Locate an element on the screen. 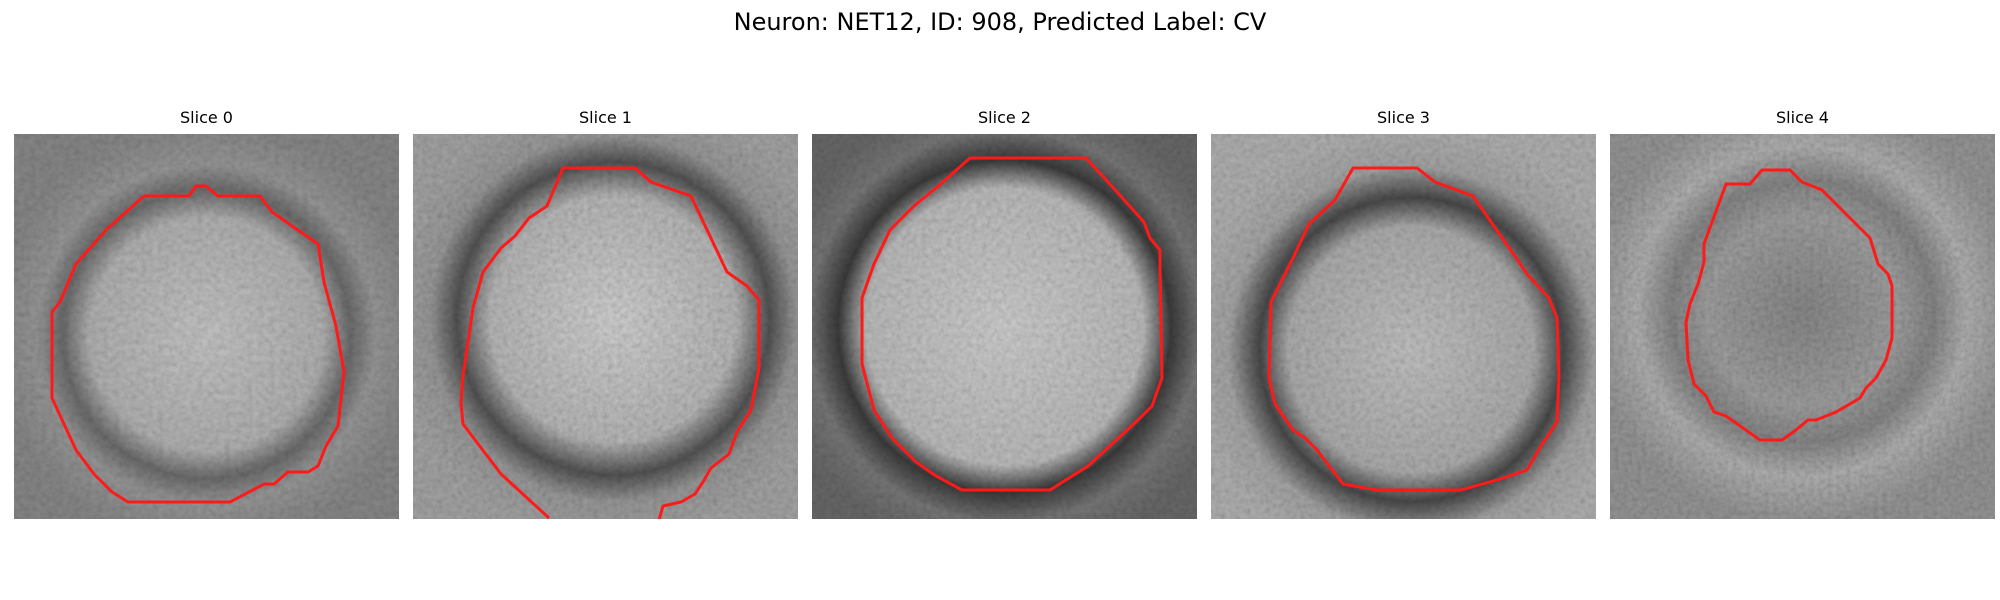  panel-title: Slice 4 is located at coordinates (1802, 117).